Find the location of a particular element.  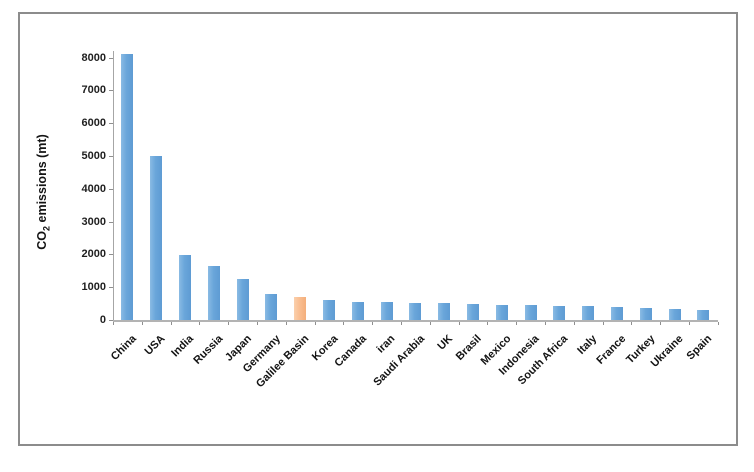

y-axis-title-prefix: CO is located at coordinates (41, 240).